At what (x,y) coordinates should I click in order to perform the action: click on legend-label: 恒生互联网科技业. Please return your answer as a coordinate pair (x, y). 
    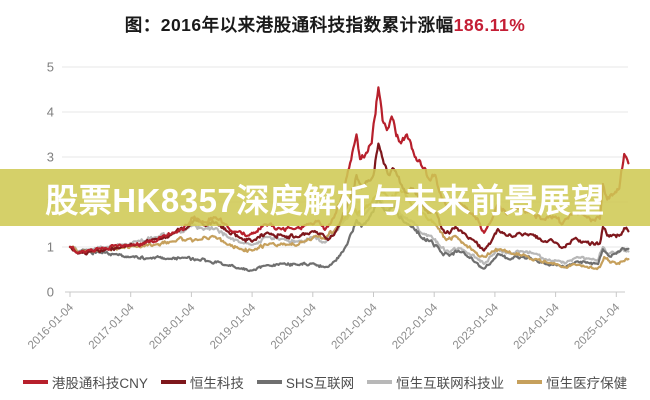
    Looking at the image, I should click on (450, 383).